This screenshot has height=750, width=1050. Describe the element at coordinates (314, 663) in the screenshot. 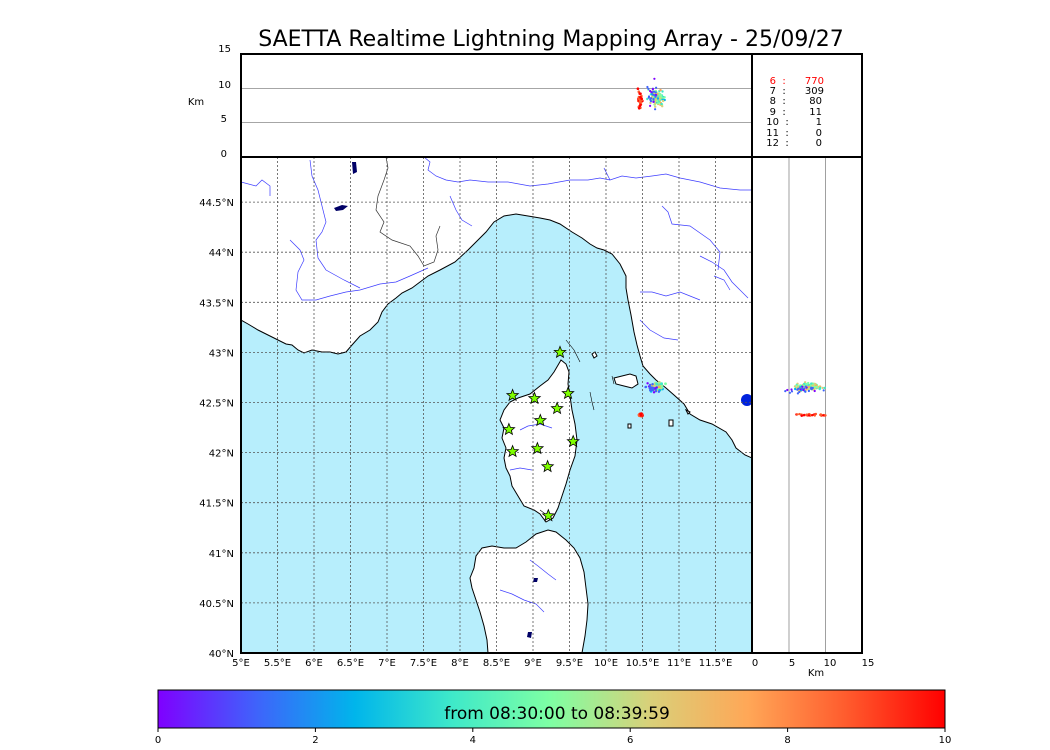

I see `lon-tick-label: 6°E` at that location.